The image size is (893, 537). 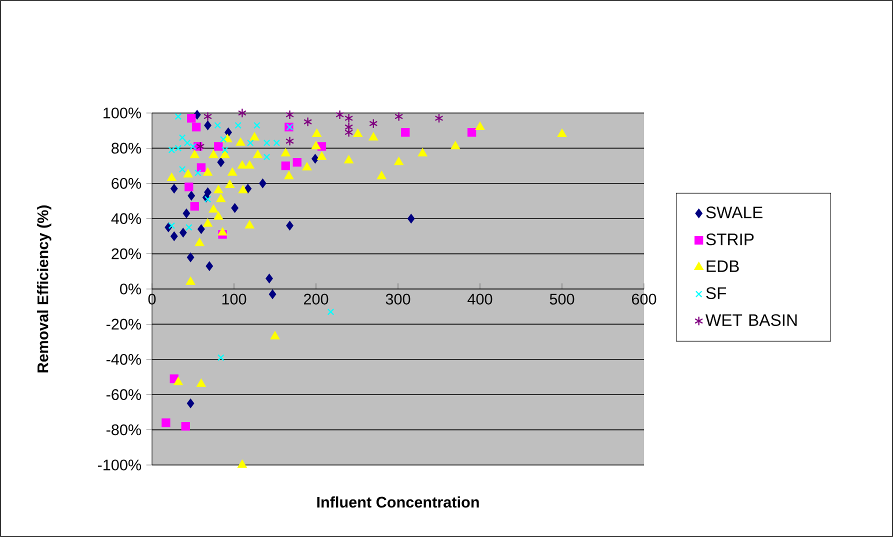 I want to click on y-tick-label: 60%, so click(x=127, y=183).